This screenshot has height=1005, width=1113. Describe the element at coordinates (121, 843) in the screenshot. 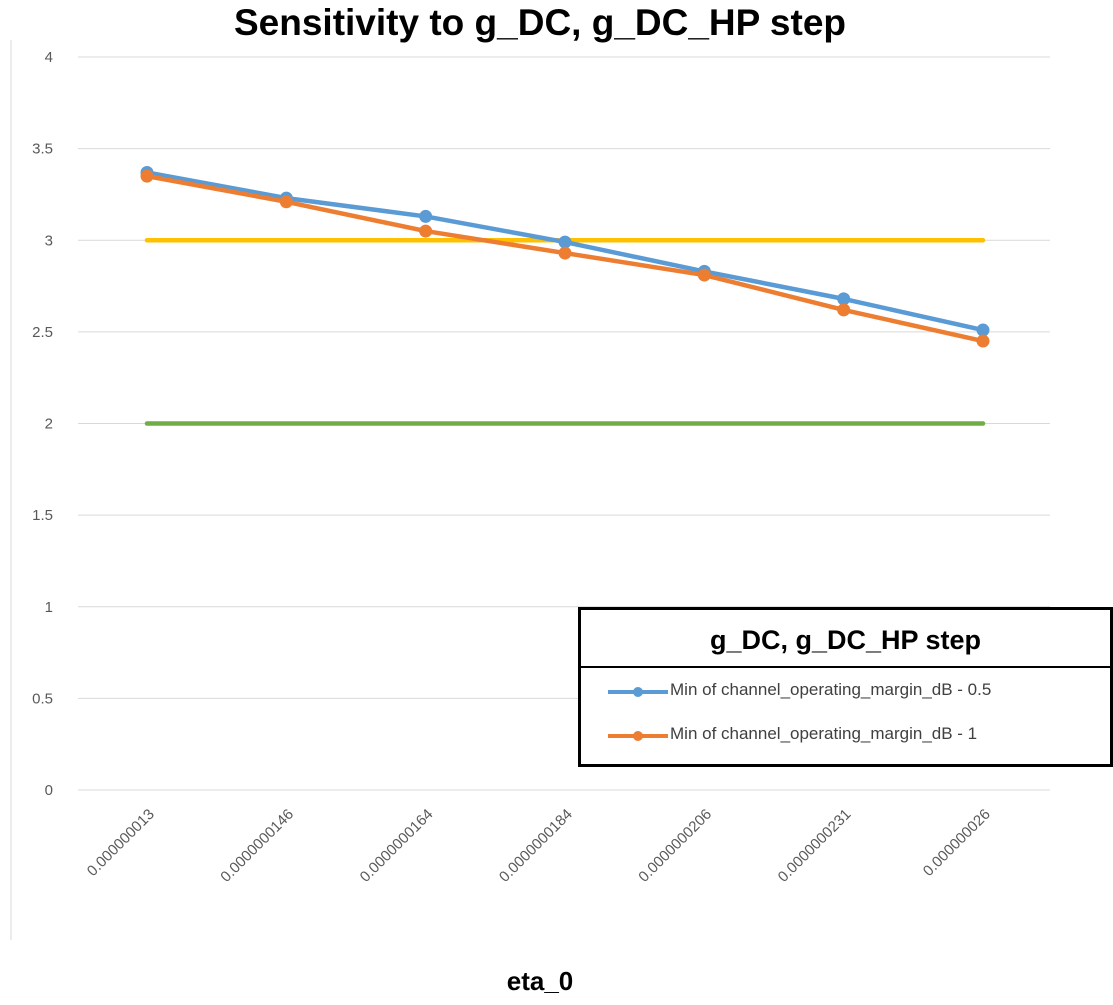

I see `x-tick-label-0: 0.000000013` at that location.